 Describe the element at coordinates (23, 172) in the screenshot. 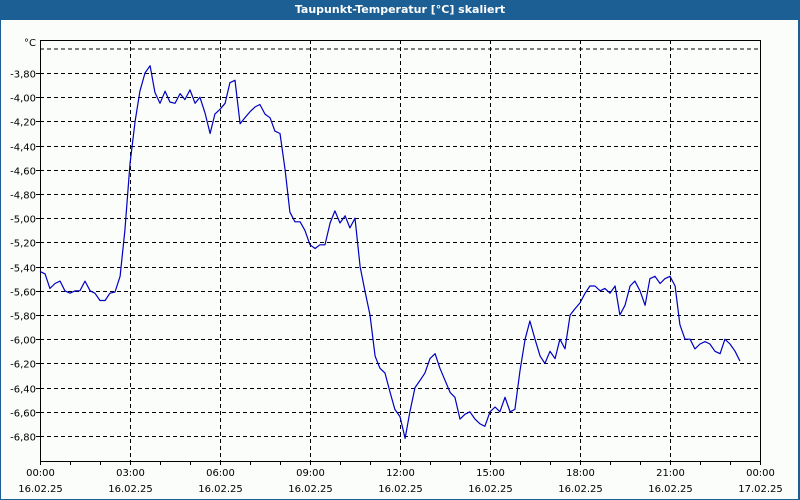

I see `y-tick-label: -4,60` at that location.